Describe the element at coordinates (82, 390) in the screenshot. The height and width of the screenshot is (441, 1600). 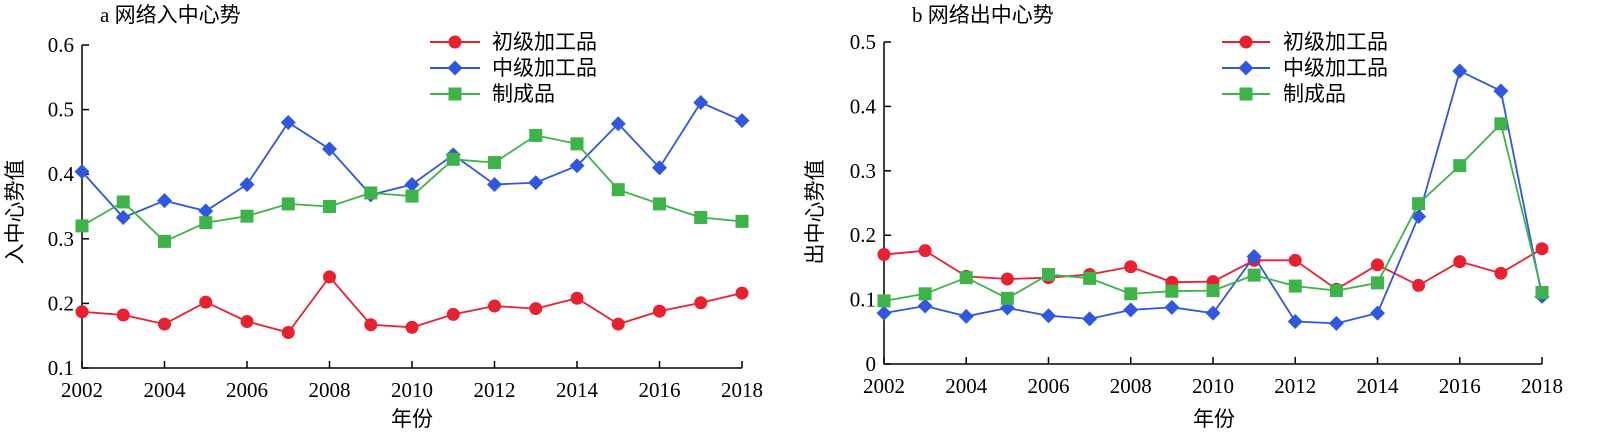
I see `panel-a-x-tick-label: 2002` at that location.